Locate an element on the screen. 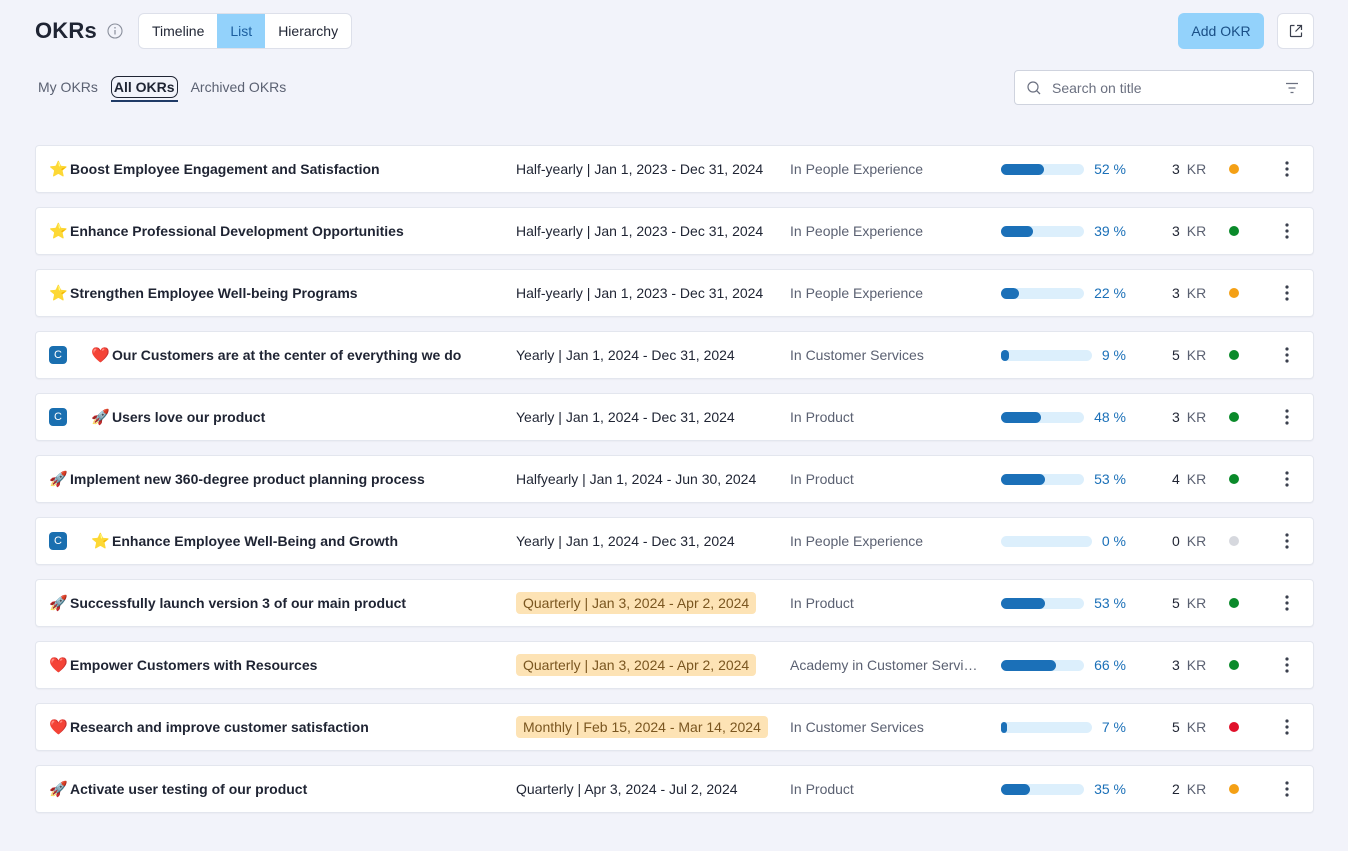 This screenshot has width=1348, height=851. add-okr-button: Add OKR is located at coordinates (1221, 31).